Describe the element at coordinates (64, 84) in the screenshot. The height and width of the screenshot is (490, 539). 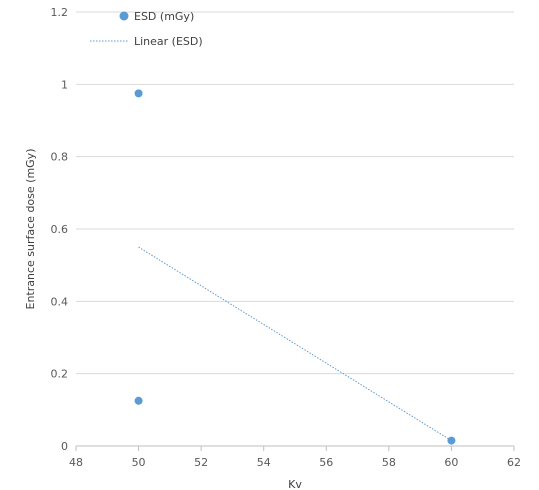
I see `y-tick-label-5: 1` at that location.